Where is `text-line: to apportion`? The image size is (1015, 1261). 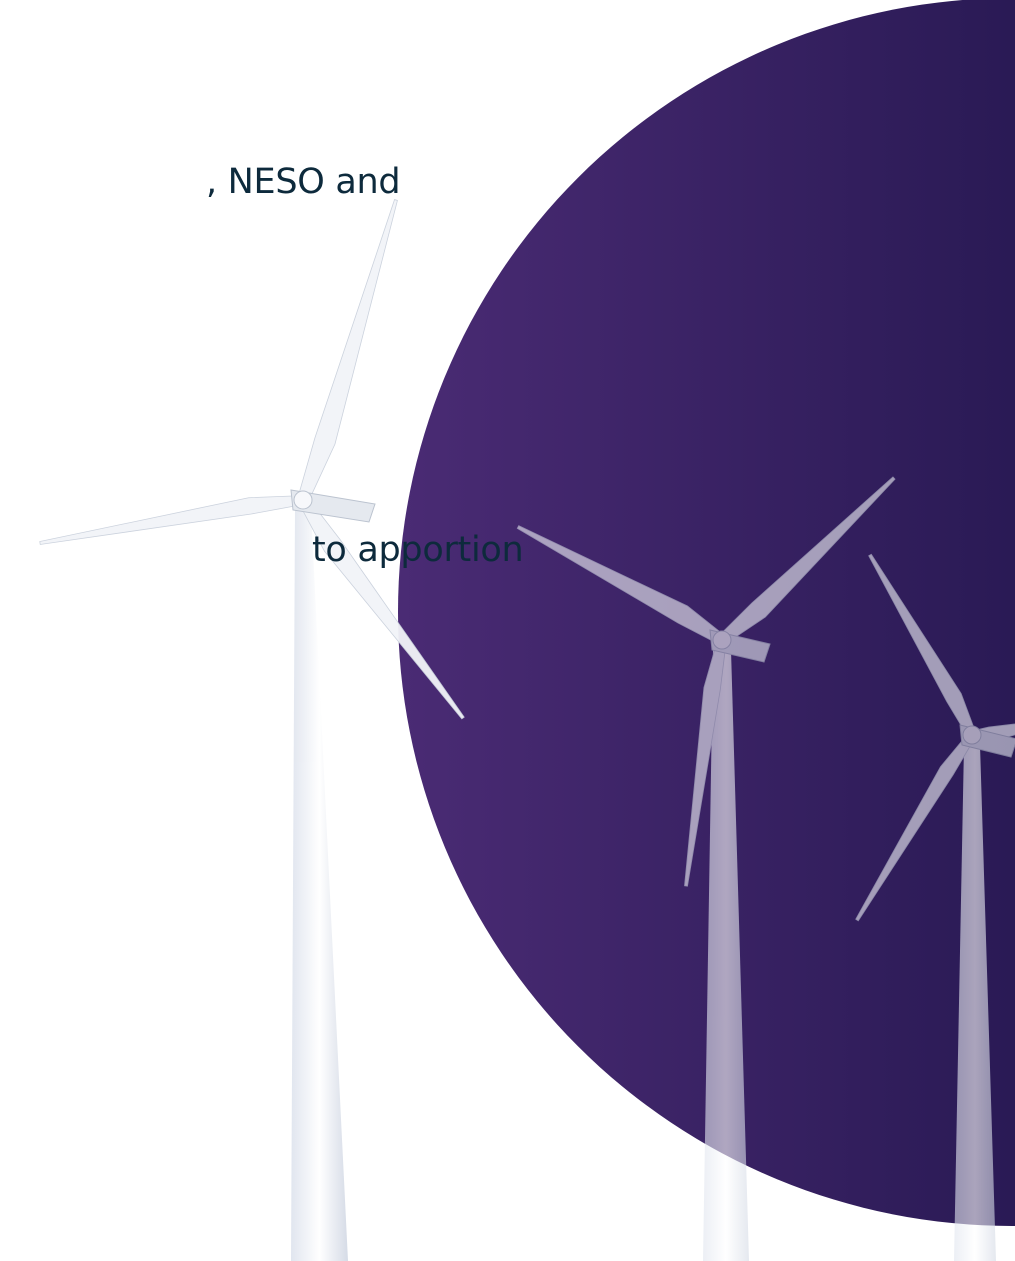
text-line: to apportion is located at coordinates (418, 550).